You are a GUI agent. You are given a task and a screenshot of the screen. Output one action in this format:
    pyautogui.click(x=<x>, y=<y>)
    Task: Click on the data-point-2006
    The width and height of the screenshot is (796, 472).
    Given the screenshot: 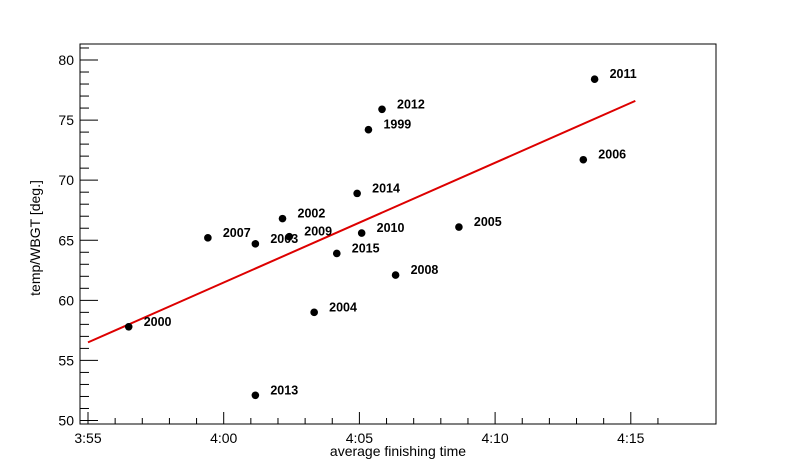 What is the action you would take?
    pyautogui.click(x=583, y=159)
    